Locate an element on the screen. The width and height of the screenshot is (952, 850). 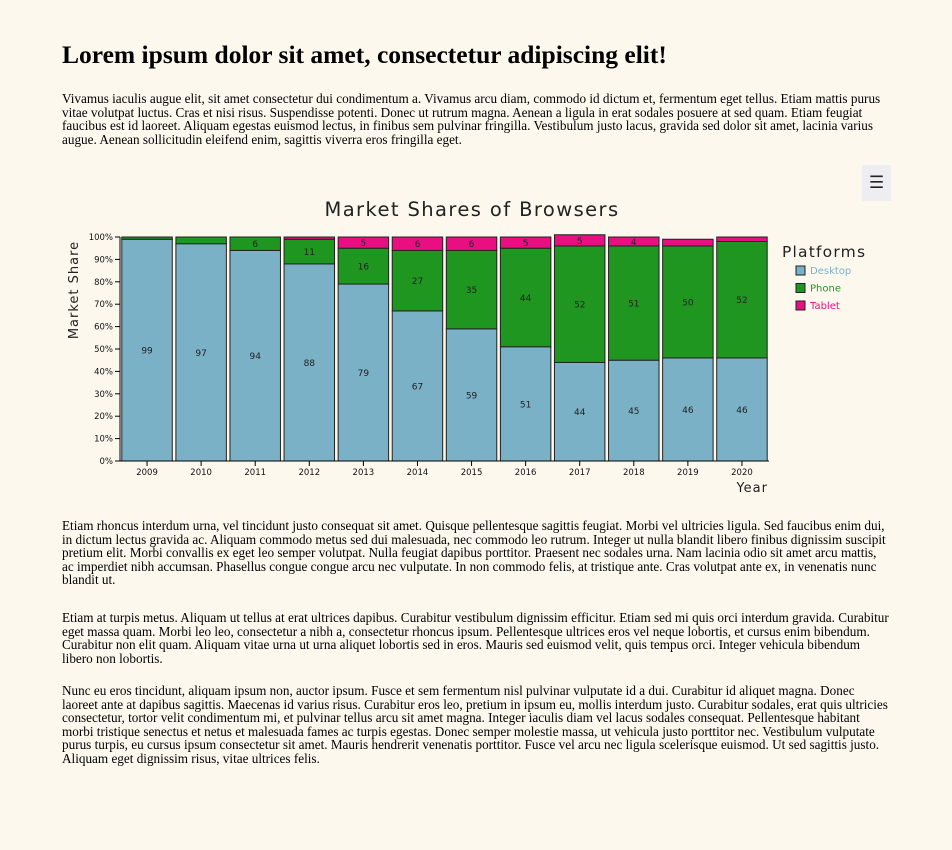
bar-phone-2013 is located at coordinates (363, 266).